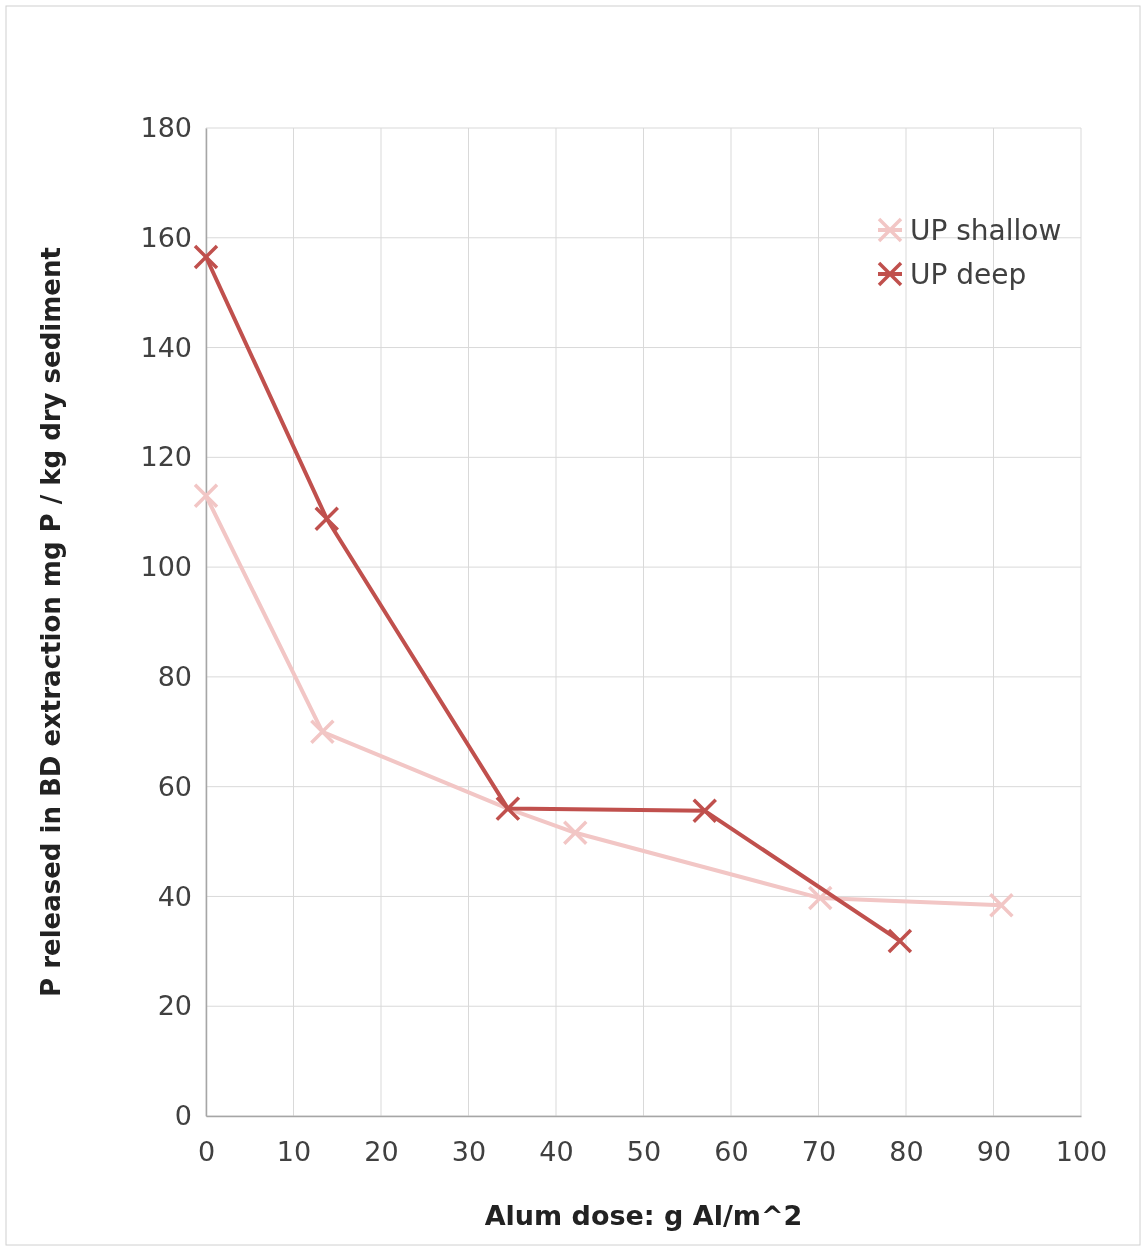 Image resolution: width=1146 pixels, height=1251 pixels. I want to click on x-tick-label: 10, so click(294, 1152).